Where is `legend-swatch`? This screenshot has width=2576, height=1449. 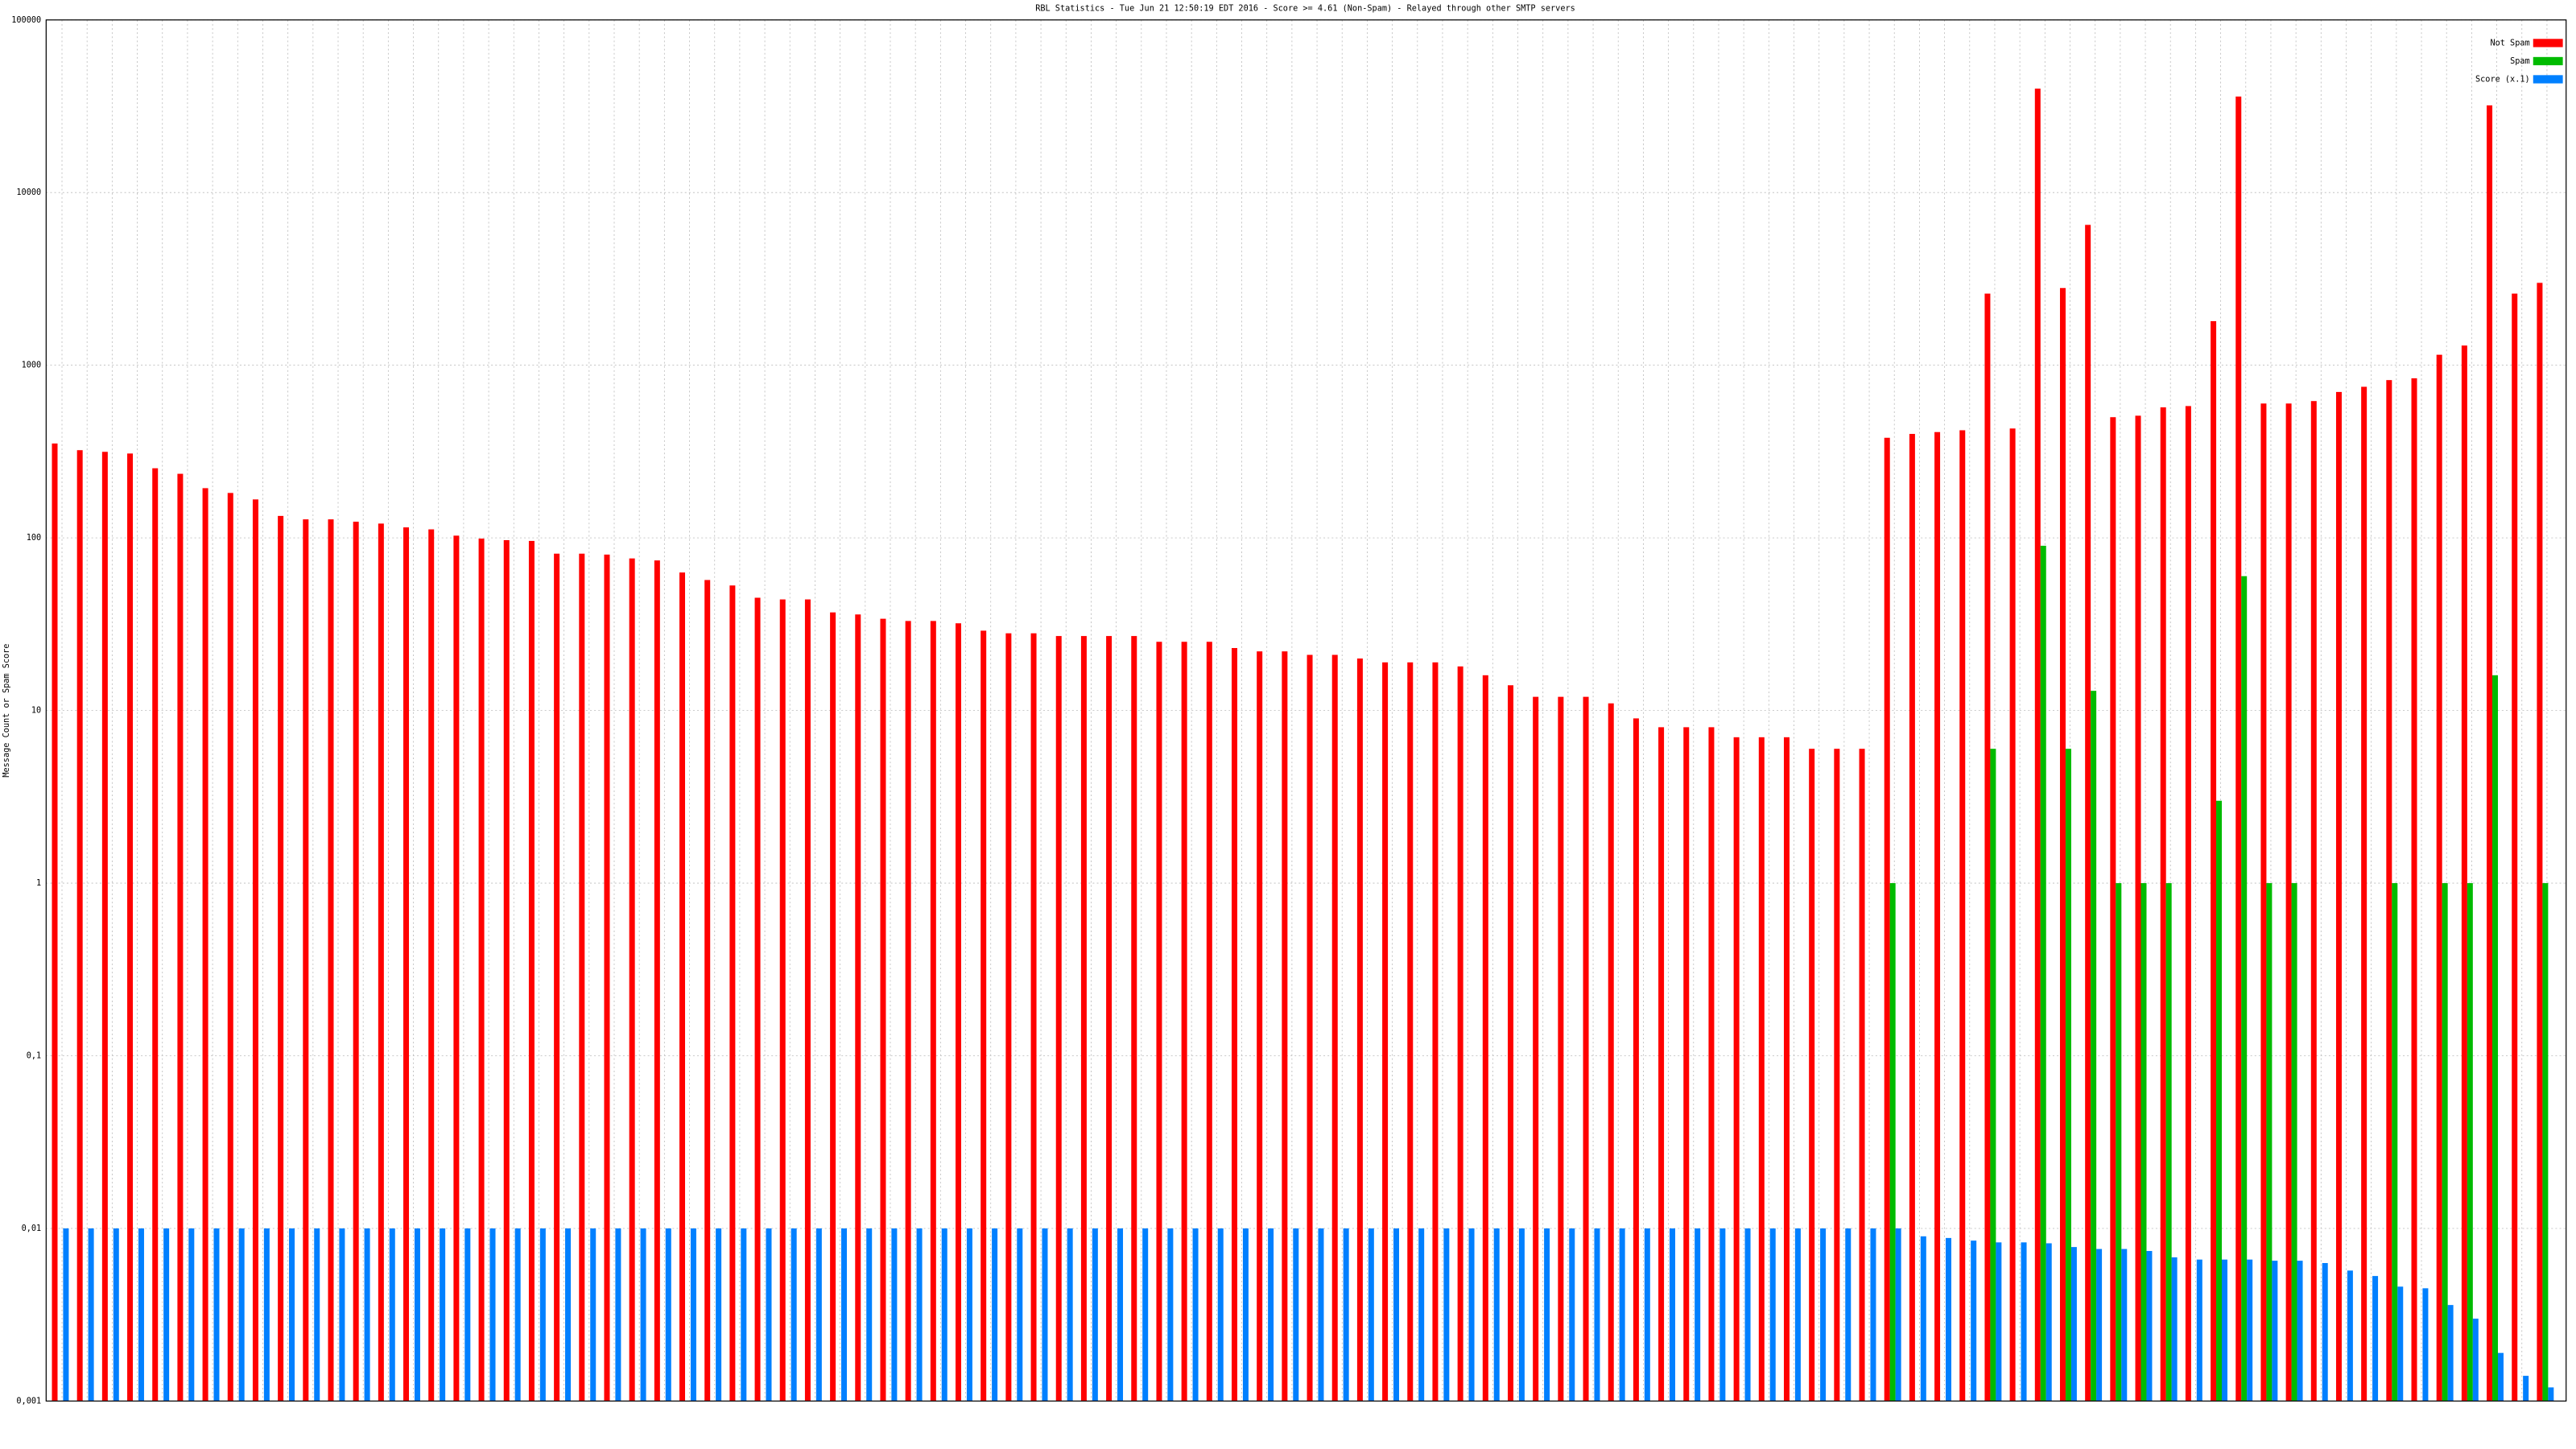
legend-swatch is located at coordinates (2548, 43).